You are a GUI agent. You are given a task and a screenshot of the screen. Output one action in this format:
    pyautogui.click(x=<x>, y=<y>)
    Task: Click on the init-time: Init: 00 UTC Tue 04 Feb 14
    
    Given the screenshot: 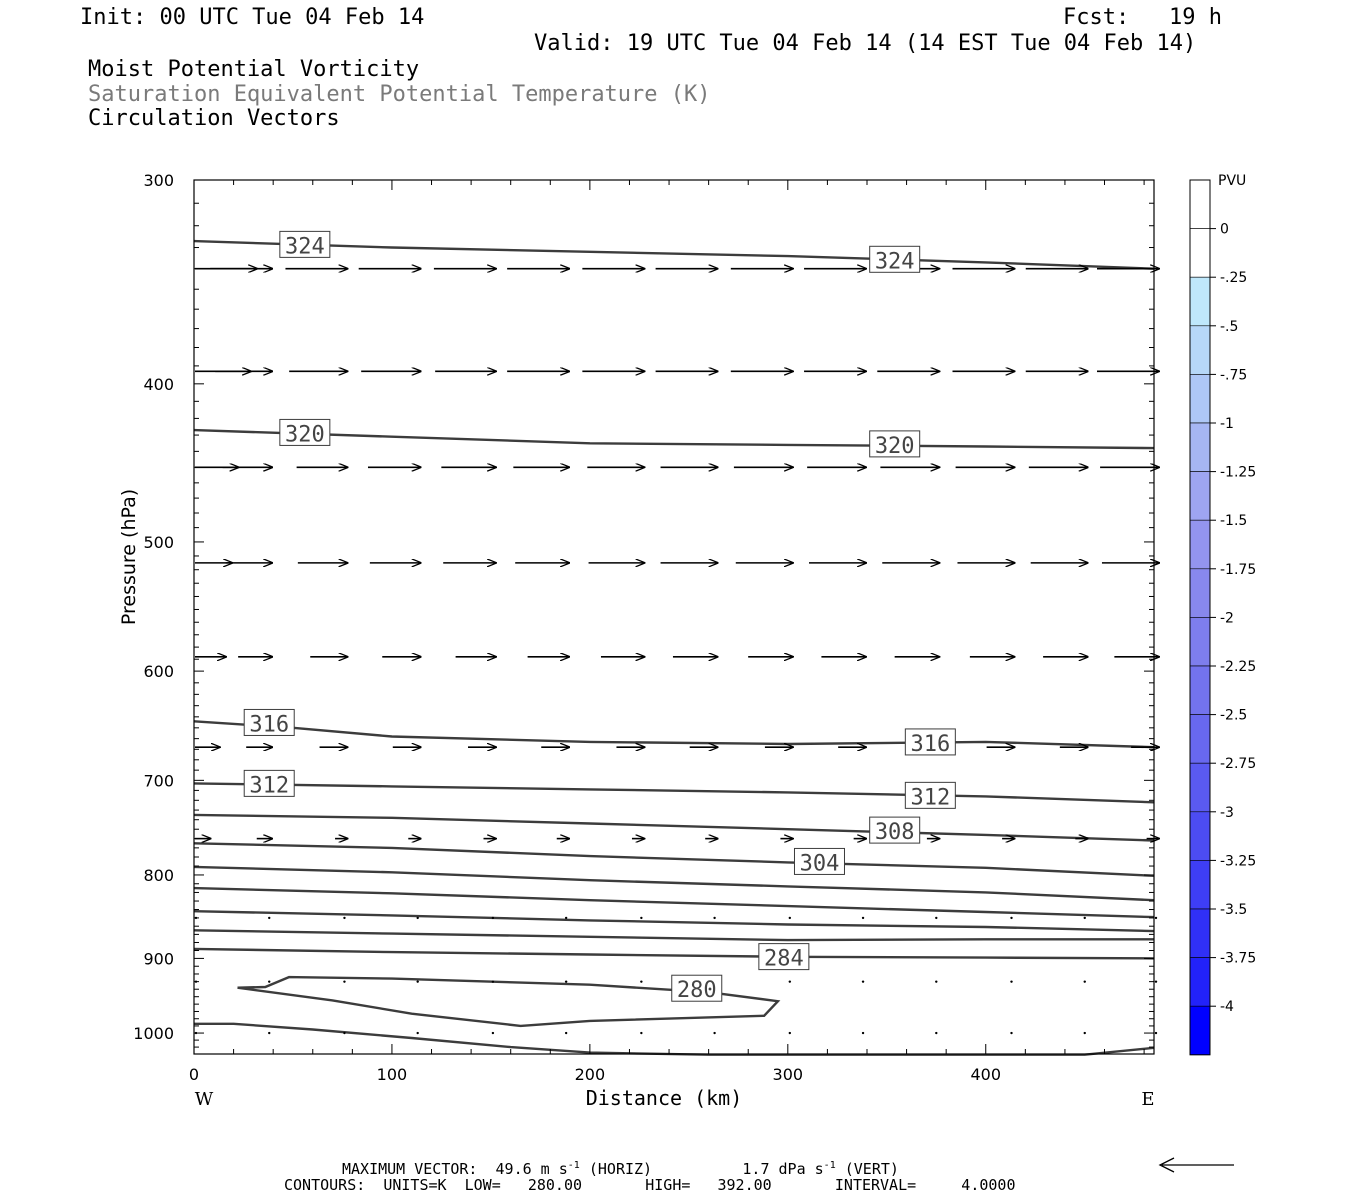 What is the action you would take?
    pyautogui.click(x=252, y=17)
    